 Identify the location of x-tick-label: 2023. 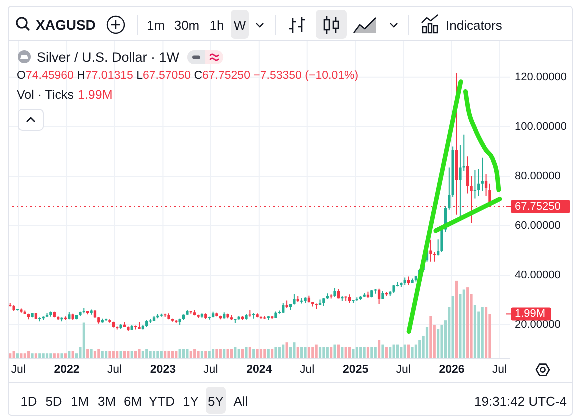
(163, 370).